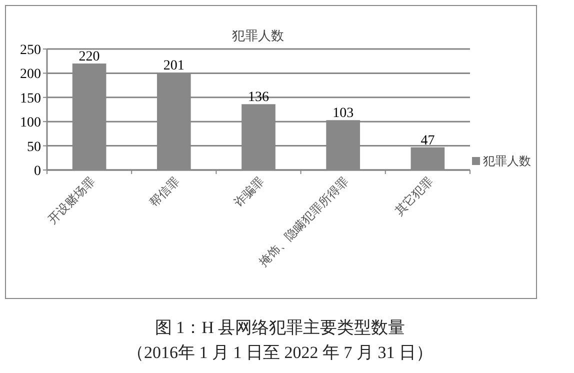 This screenshot has height=373, width=574. What do you see at coordinates (173, 66) in the screenshot?
I see `data-label: 201` at bounding box center [173, 66].